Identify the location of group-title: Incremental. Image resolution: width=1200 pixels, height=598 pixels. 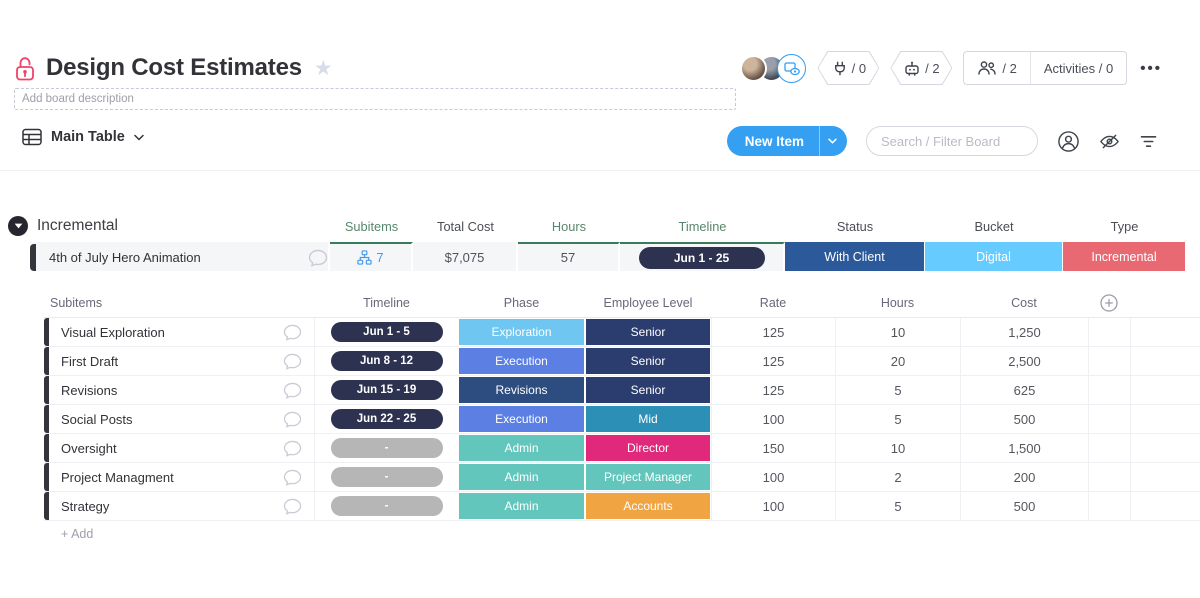
(77, 225).